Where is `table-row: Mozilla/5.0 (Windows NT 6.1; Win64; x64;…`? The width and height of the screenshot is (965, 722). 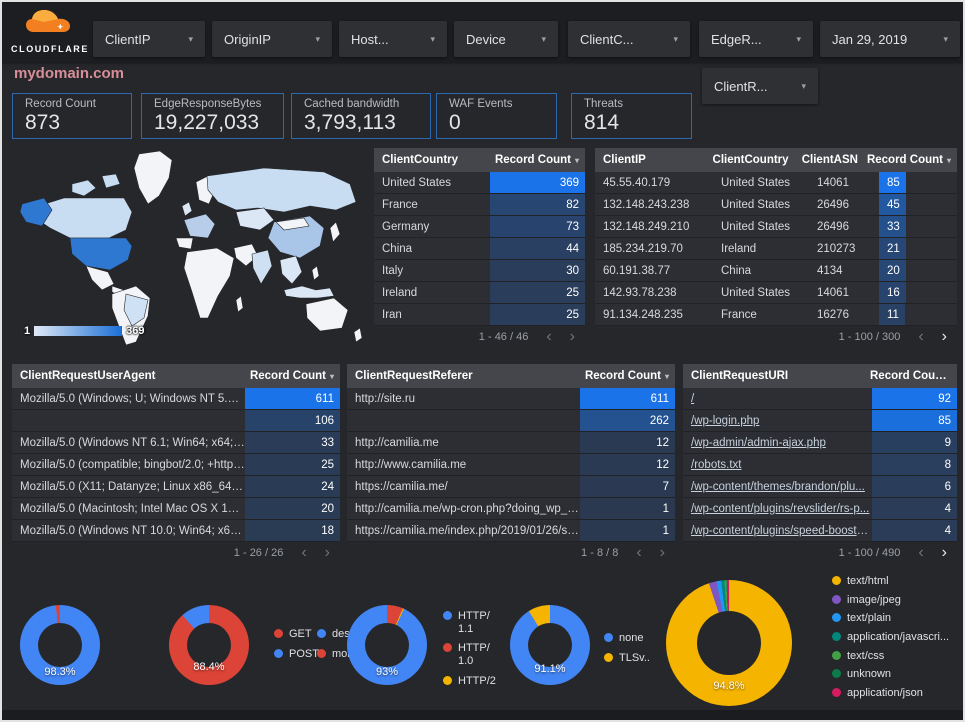 table-row: Mozilla/5.0 (Windows NT 6.1; Win64; x64;… is located at coordinates (176, 443).